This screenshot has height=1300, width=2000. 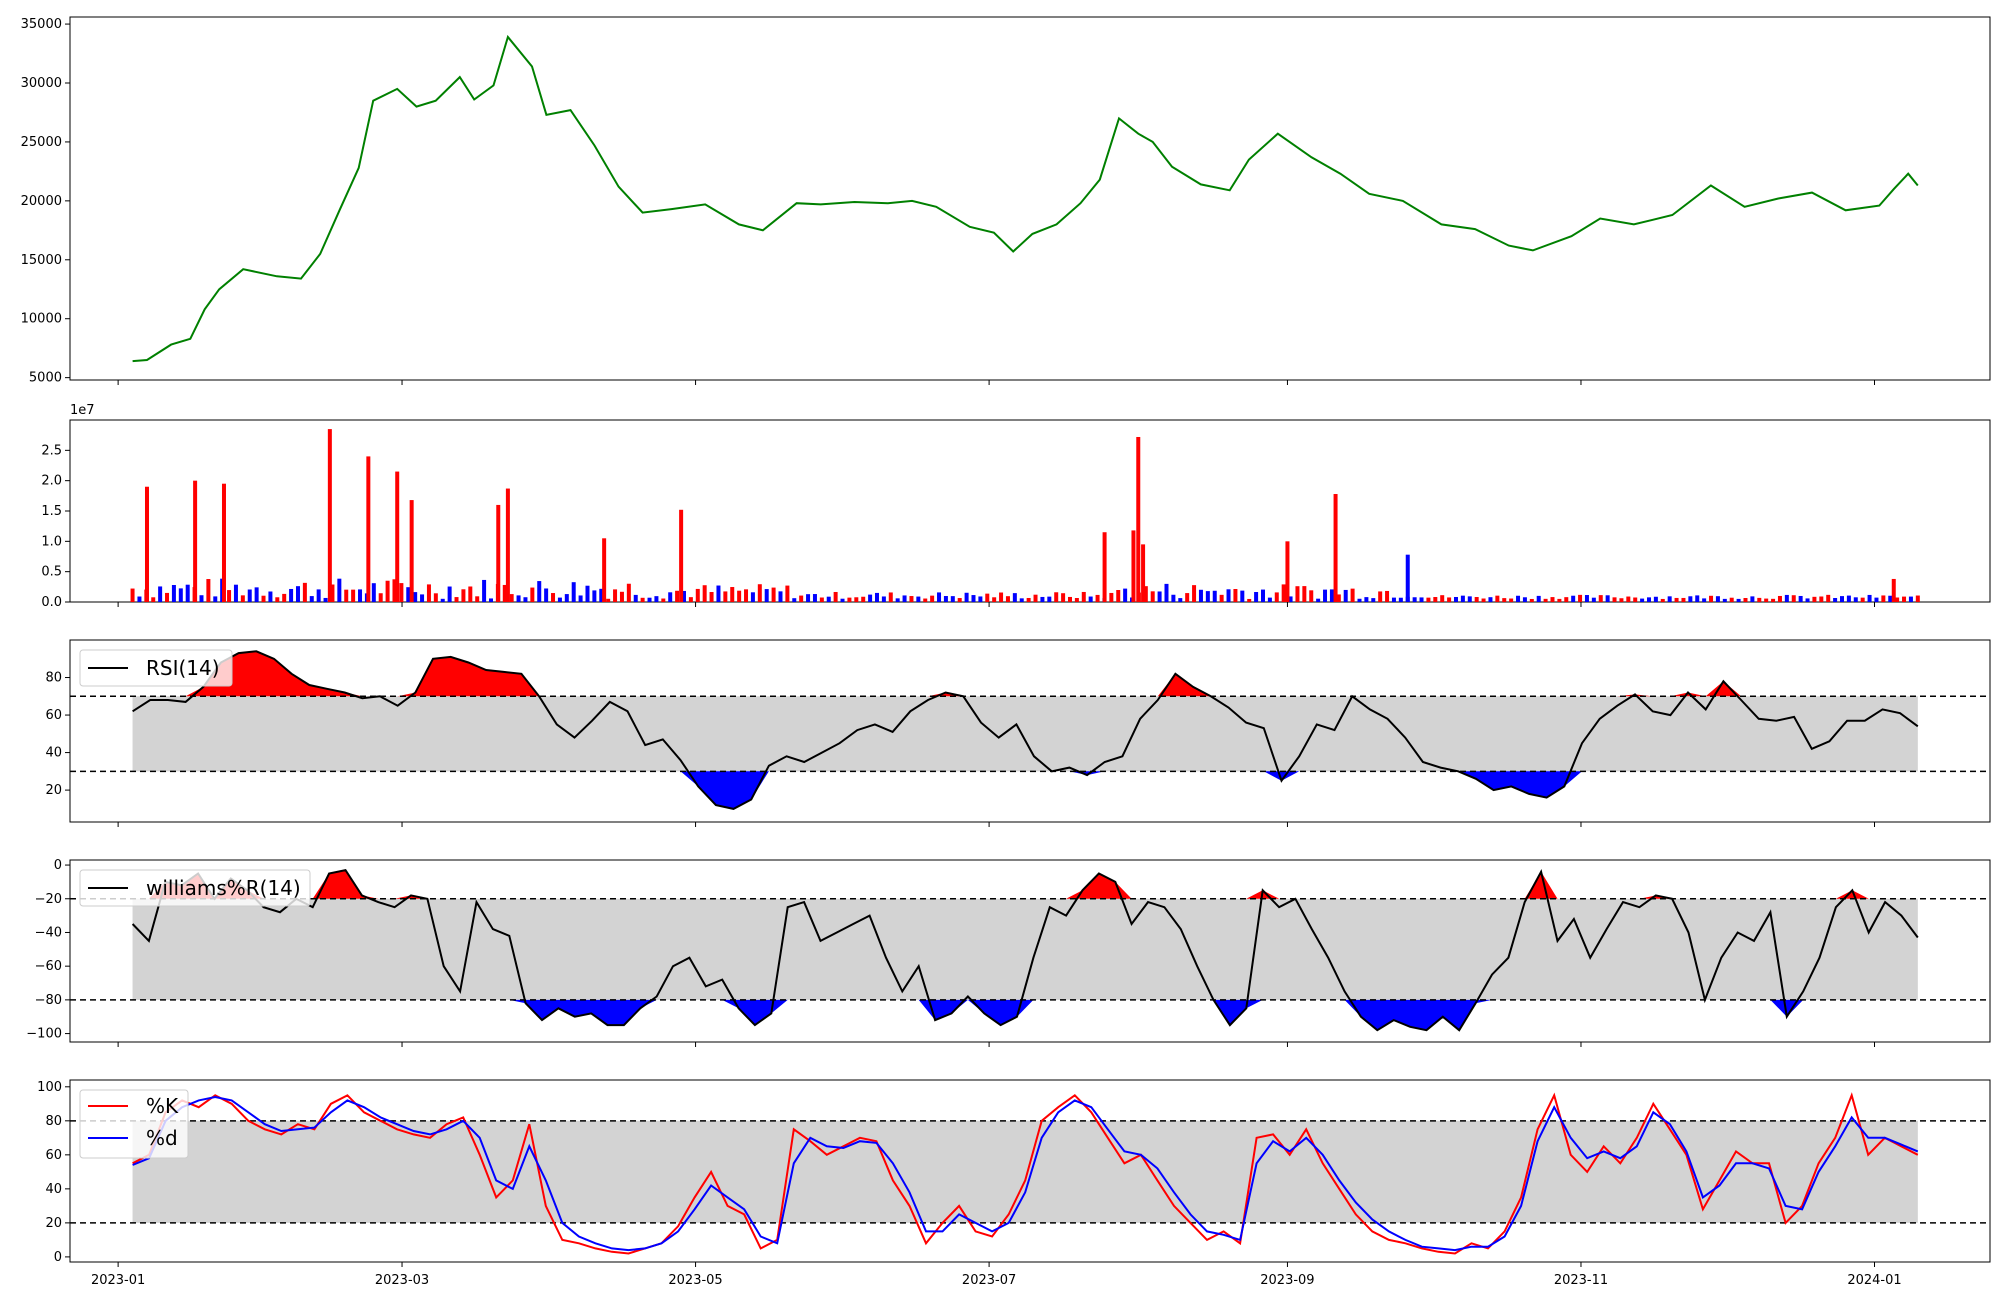 I want to click on stochastic-y-tick-label: 0, so click(x=58, y=1257).